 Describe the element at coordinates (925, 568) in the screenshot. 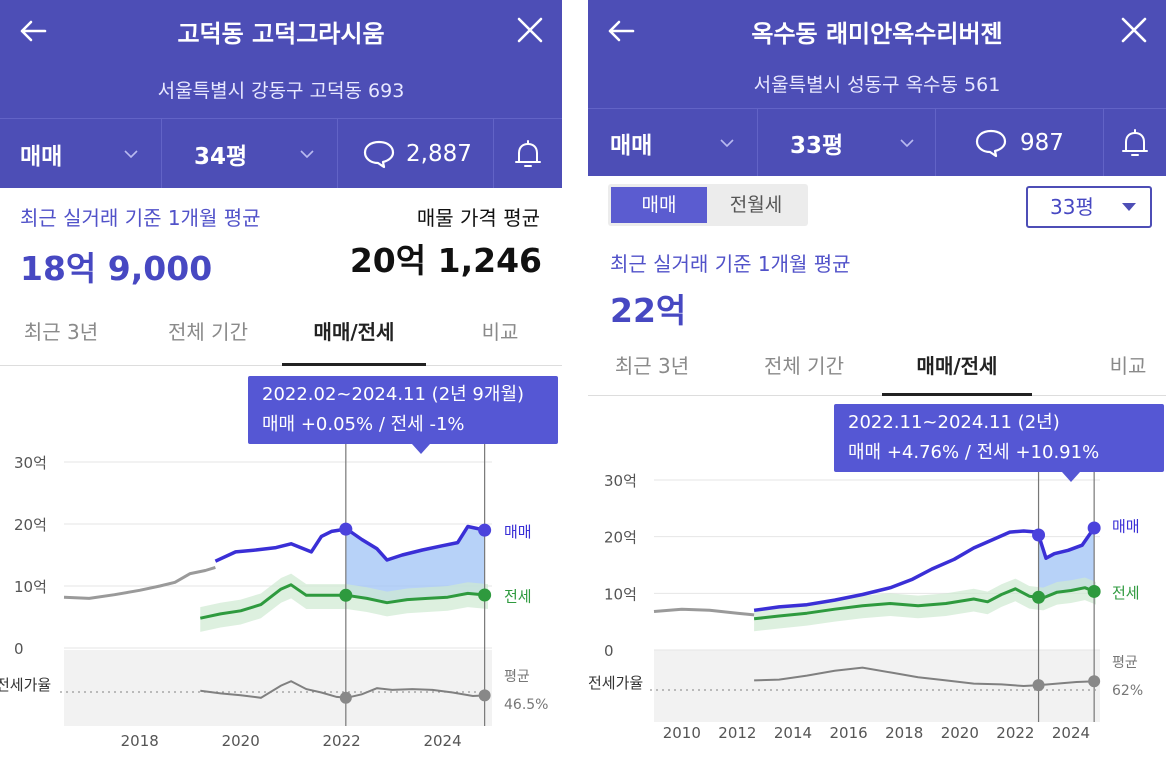

I see `sale-series-line` at that location.